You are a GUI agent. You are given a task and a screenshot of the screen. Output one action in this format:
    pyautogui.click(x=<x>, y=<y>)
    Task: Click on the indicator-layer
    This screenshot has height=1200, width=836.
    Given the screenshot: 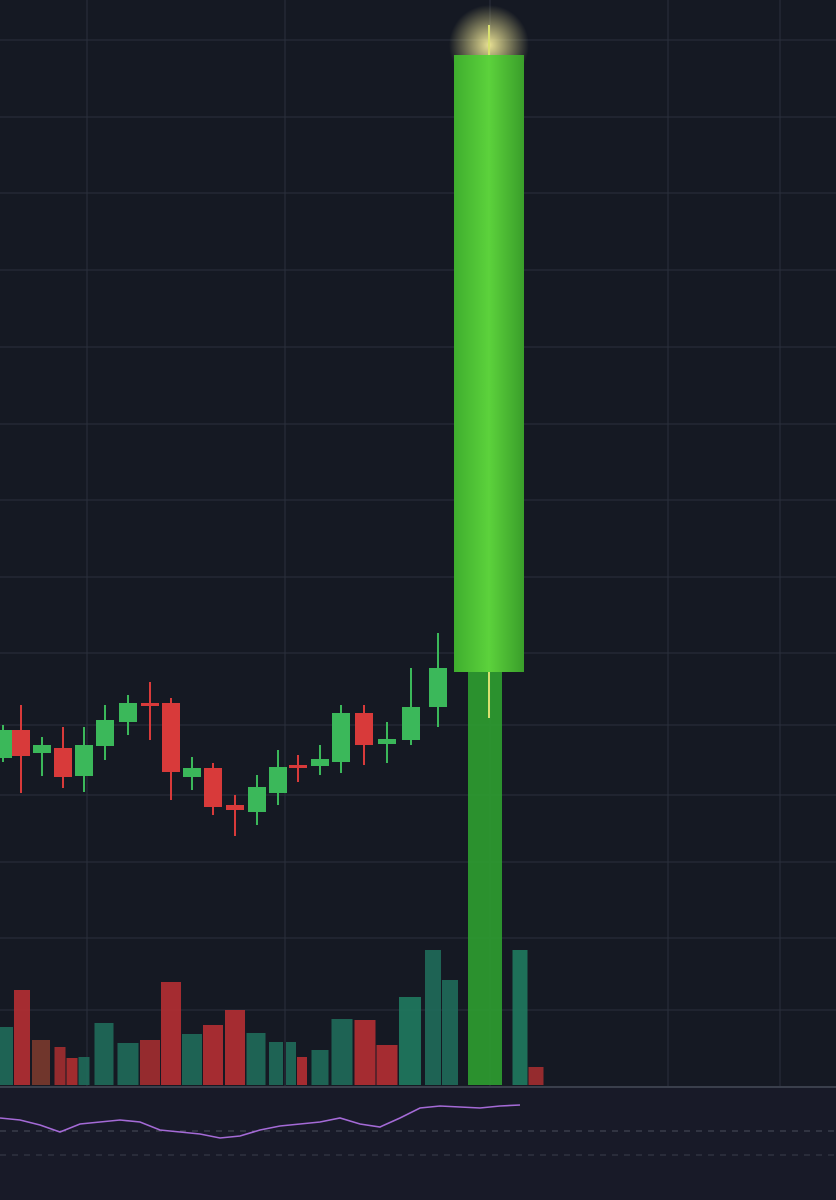 What is the action you would take?
    pyautogui.click(x=260, y=1121)
    